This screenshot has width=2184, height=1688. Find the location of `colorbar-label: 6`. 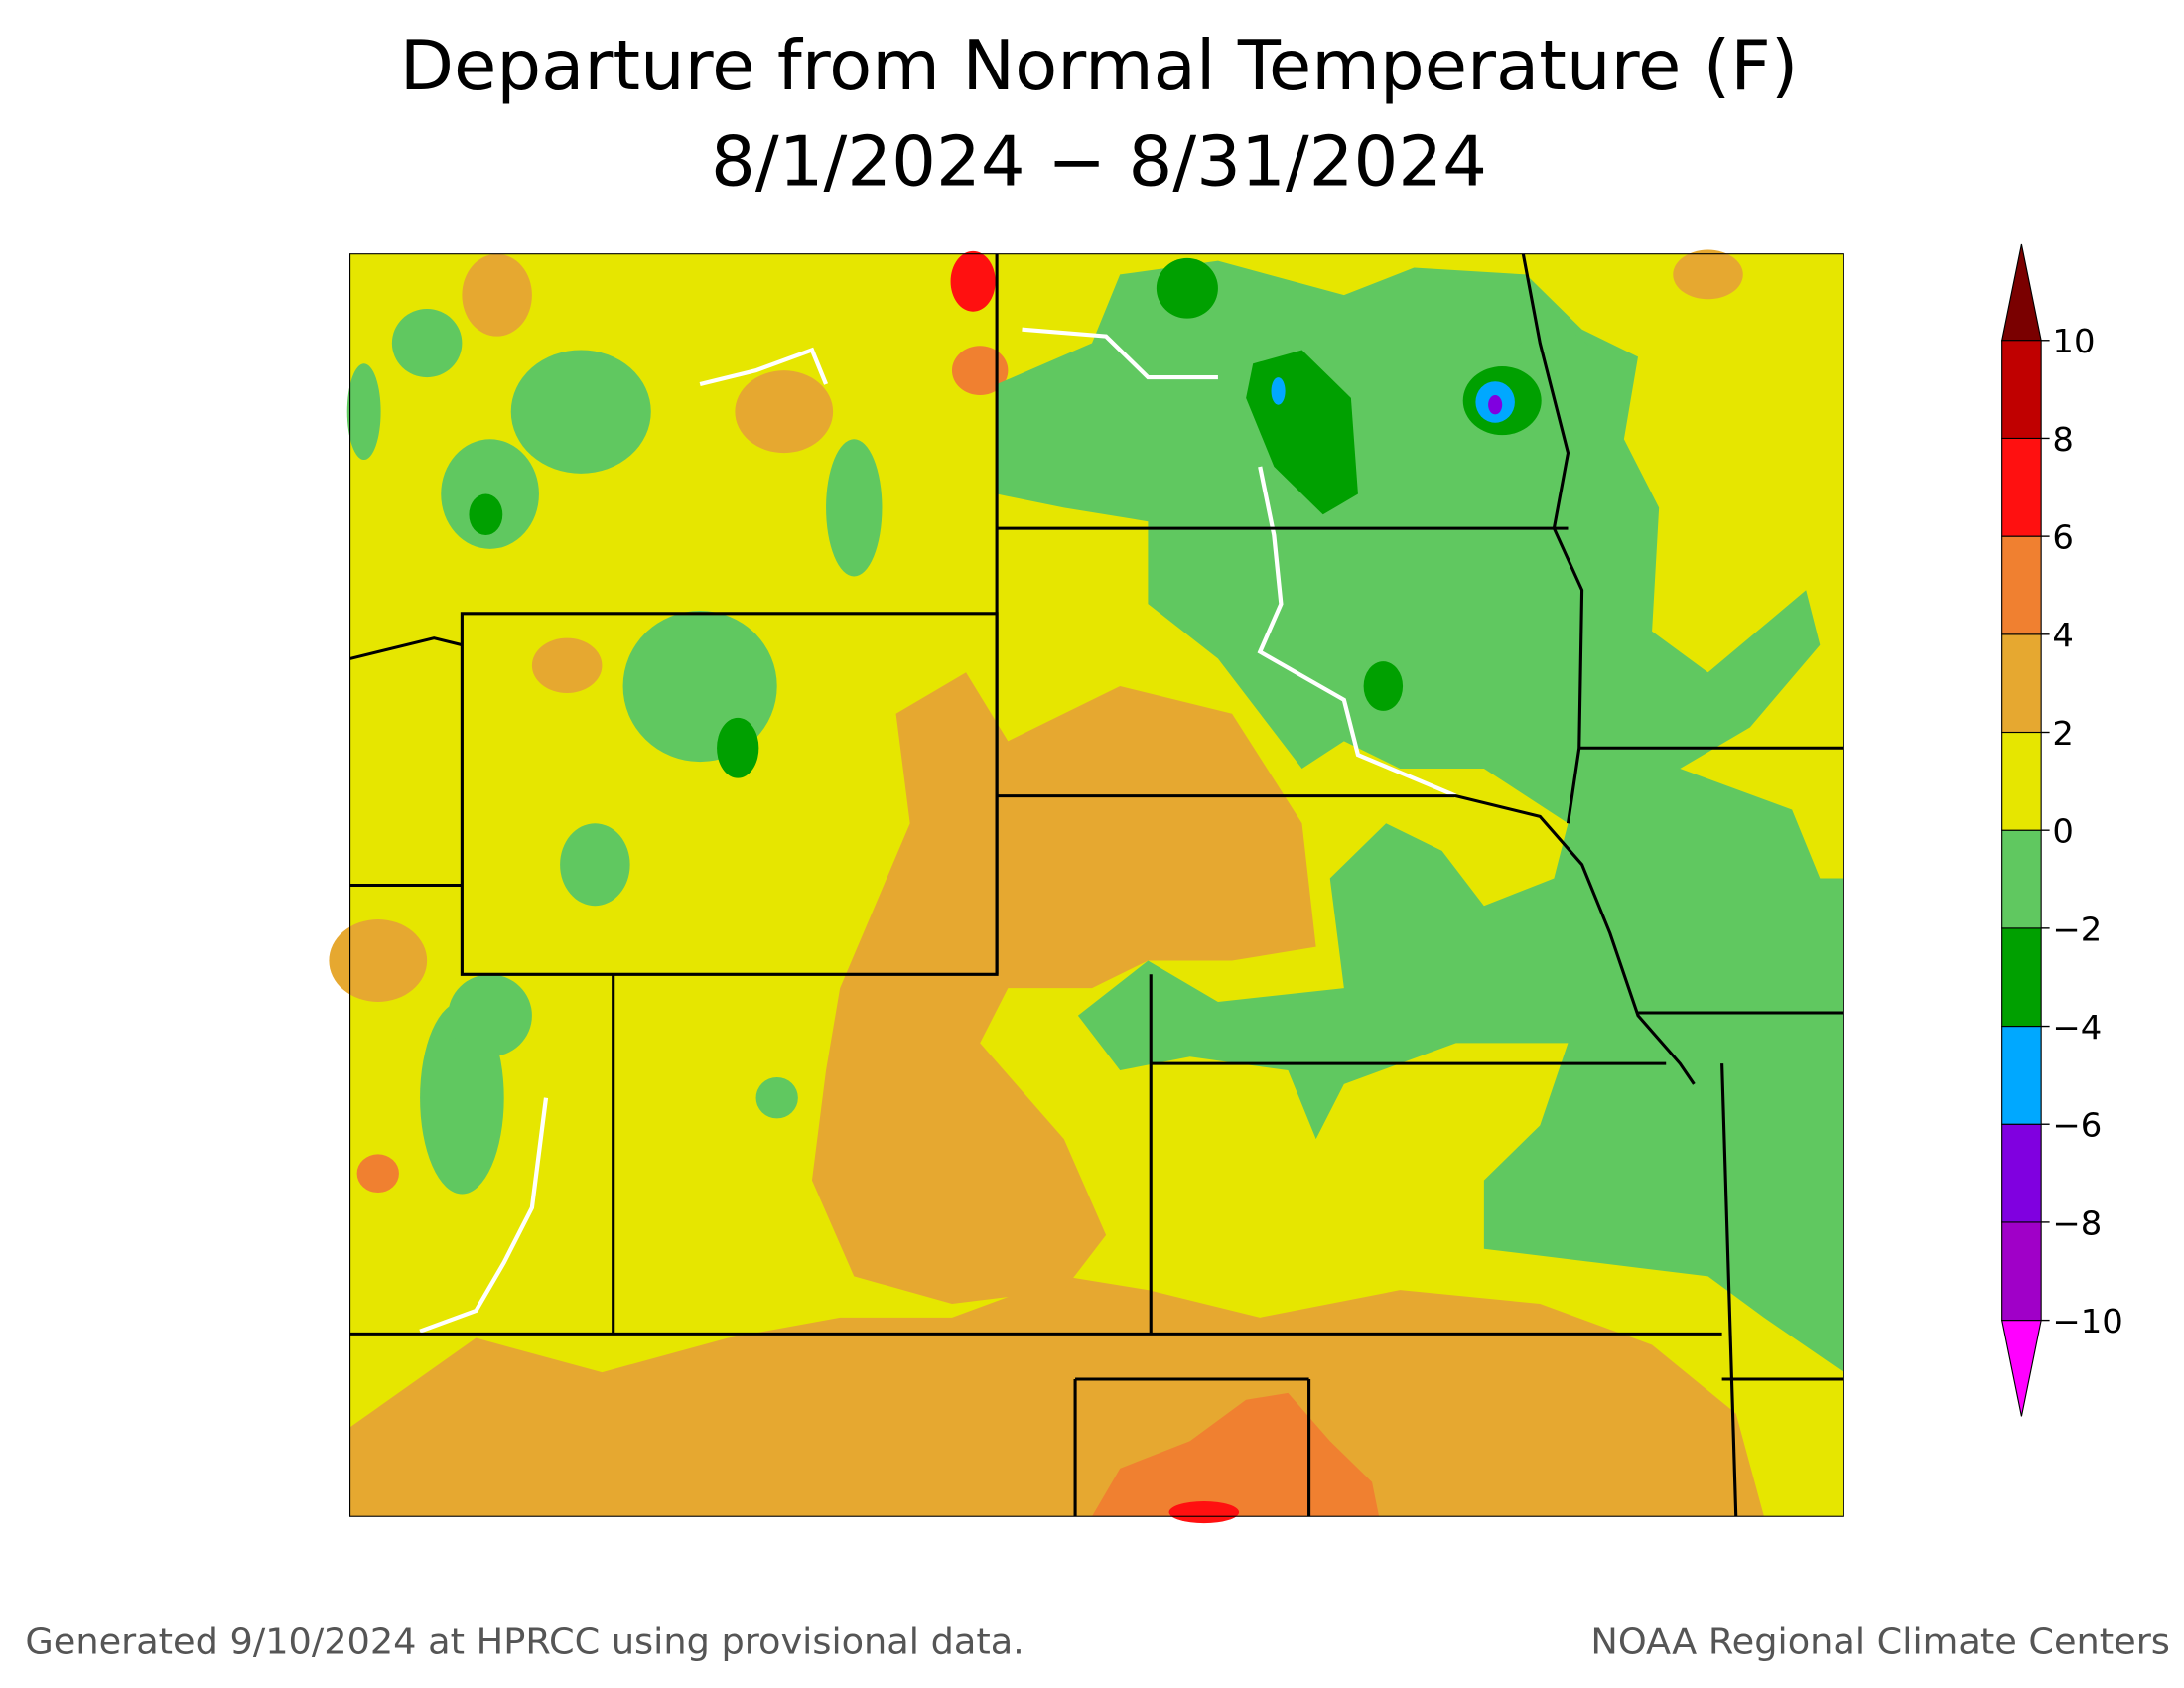

colorbar-label: 6 is located at coordinates (2063, 537).